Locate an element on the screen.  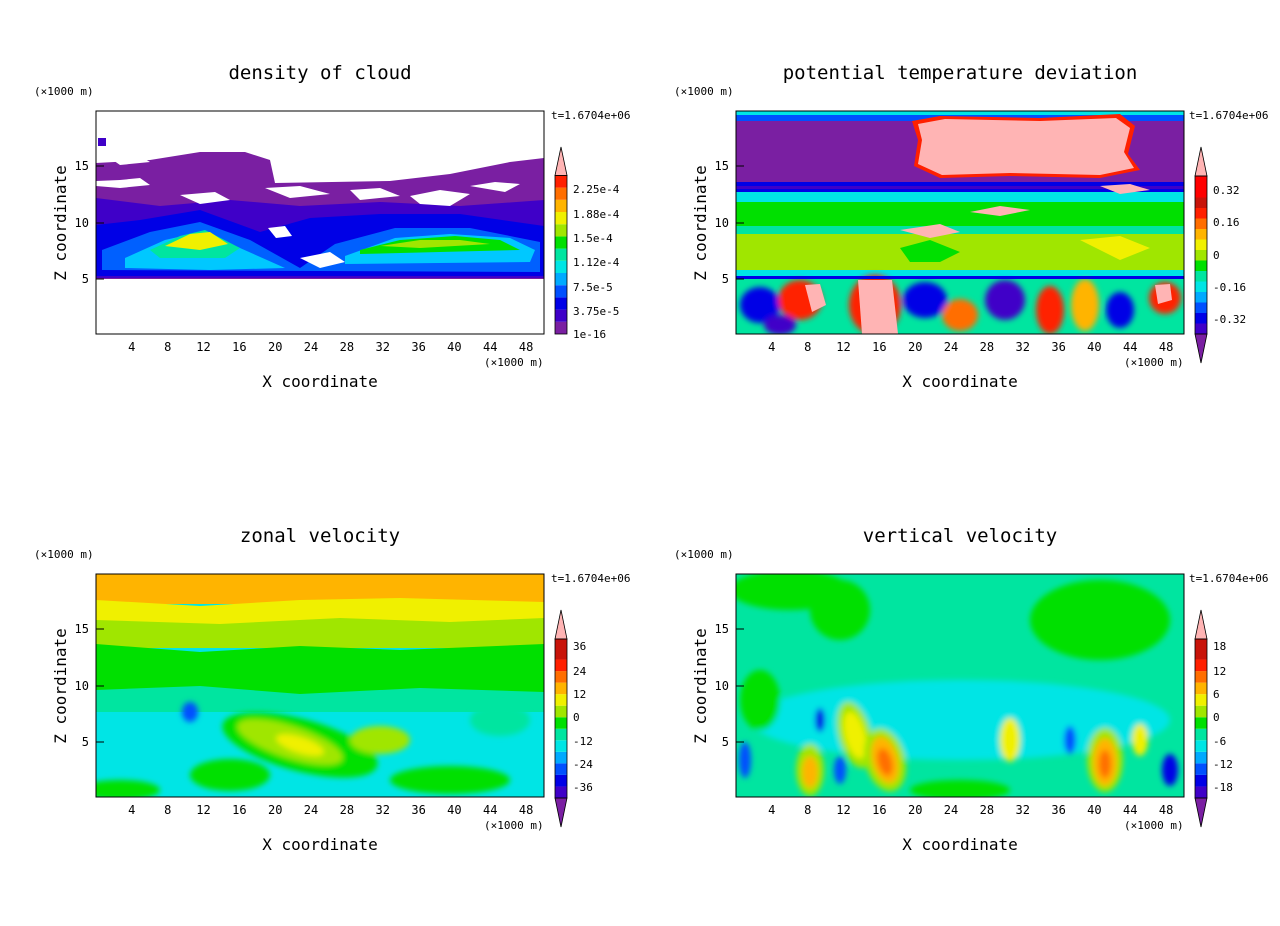
y-tick-label: 10 is located at coordinates (82, 686).